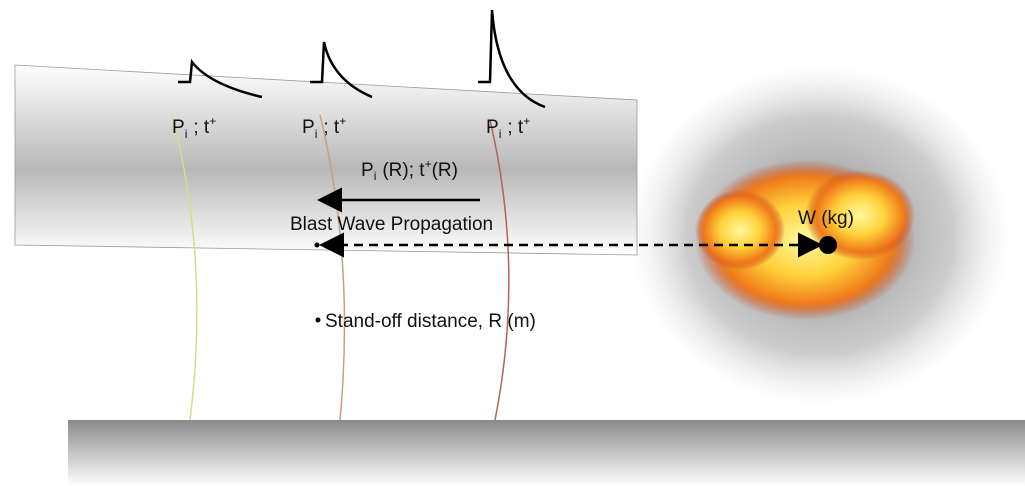 This screenshot has width=1025, height=486. Describe the element at coordinates (409, 170) in the screenshot. I see `propagation-label: Pi (R); t+(R)` at that location.